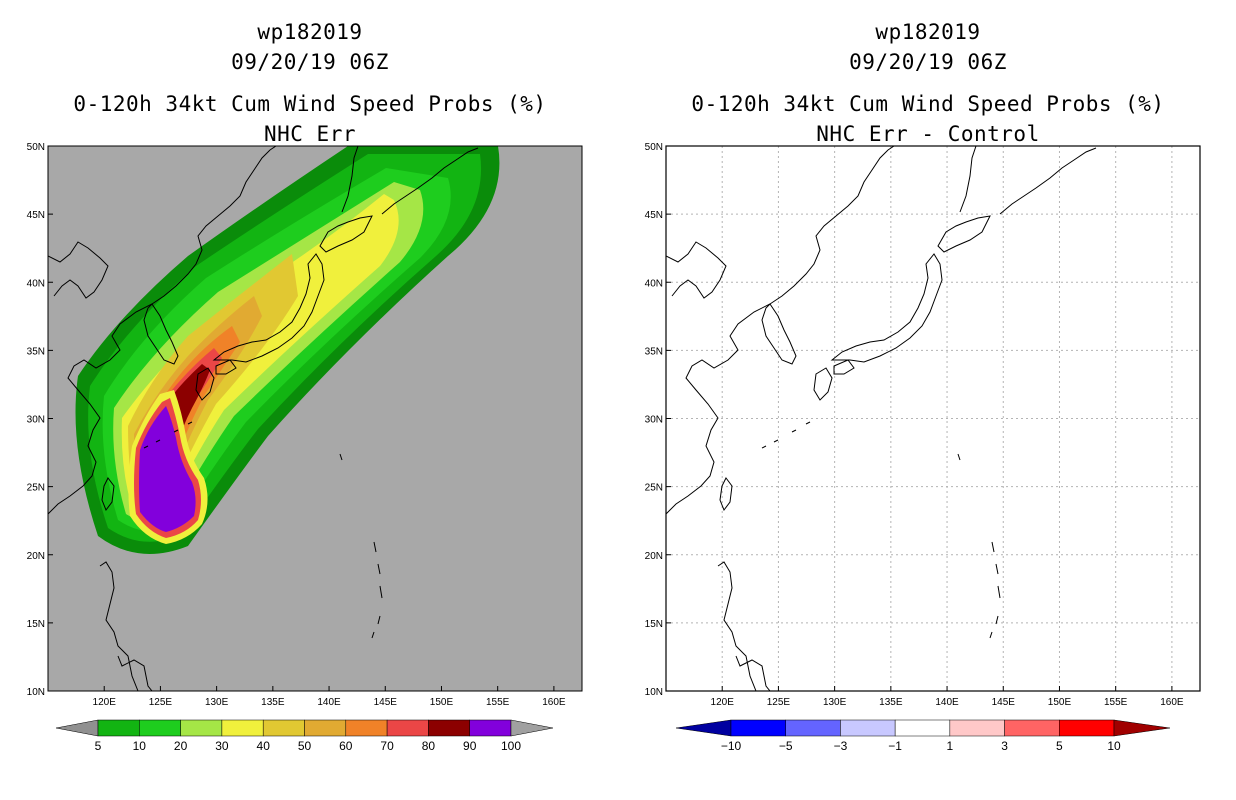 The height and width of the screenshot is (800, 1236). What do you see at coordinates (387, 746) in the screenshot?
I see `colorbar-label: 70` at bounding box center [387, 746].